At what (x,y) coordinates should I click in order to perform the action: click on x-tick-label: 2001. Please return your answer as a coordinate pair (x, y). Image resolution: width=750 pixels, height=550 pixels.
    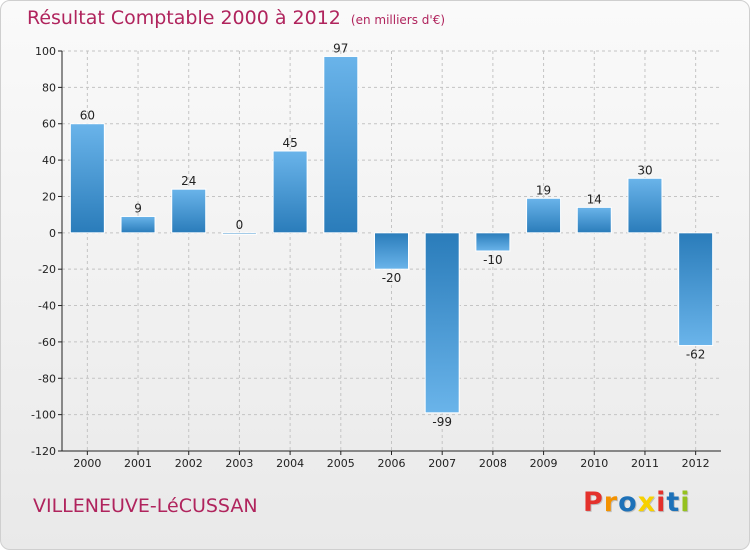
    Looking at the image, I should click on (138, 463).